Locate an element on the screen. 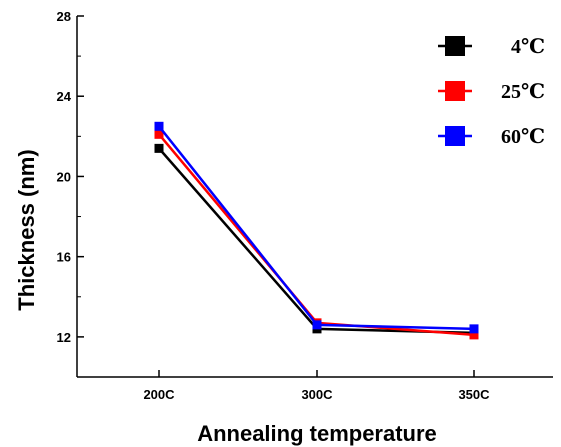 The width and height of the screenshot is (561, 447). y-tick-label: 24 is located at coordinates (64, 96).